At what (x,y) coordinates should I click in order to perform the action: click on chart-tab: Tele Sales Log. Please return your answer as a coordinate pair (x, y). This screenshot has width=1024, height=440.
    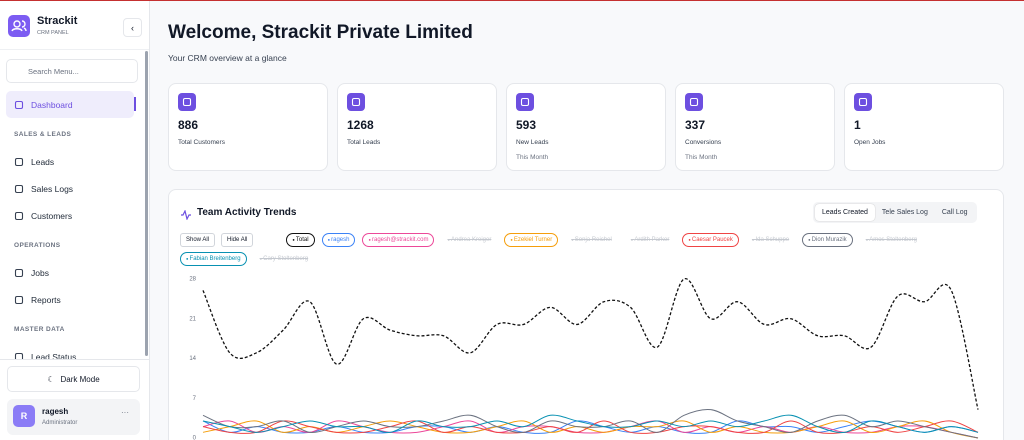
    Looking at the image, I should click on (904, 212).